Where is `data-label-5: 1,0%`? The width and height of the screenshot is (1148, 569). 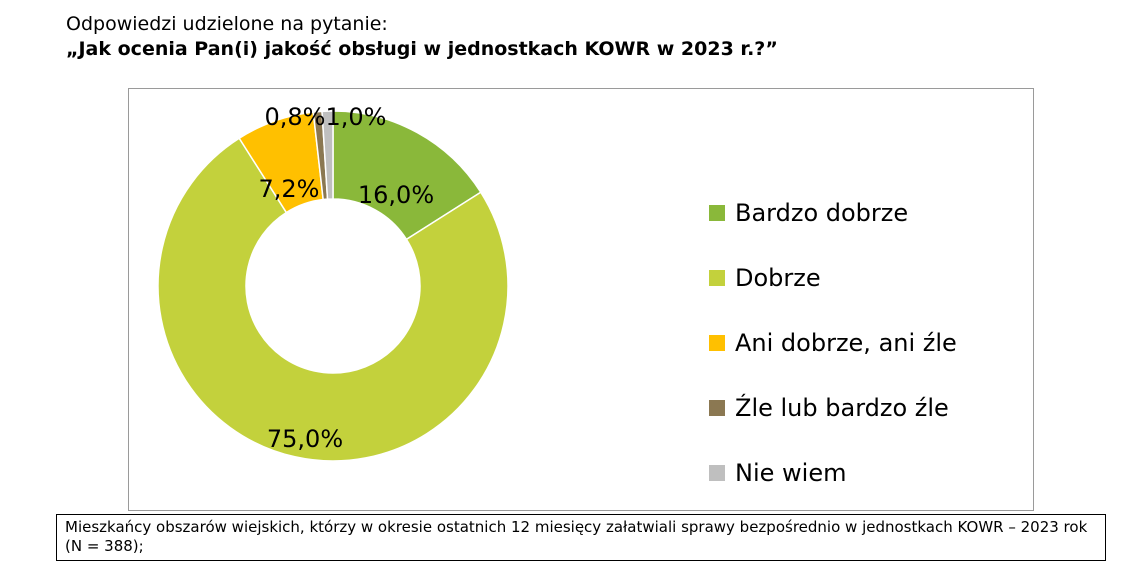 data-label-5: 1,0% is located at coordinates (356, 117).